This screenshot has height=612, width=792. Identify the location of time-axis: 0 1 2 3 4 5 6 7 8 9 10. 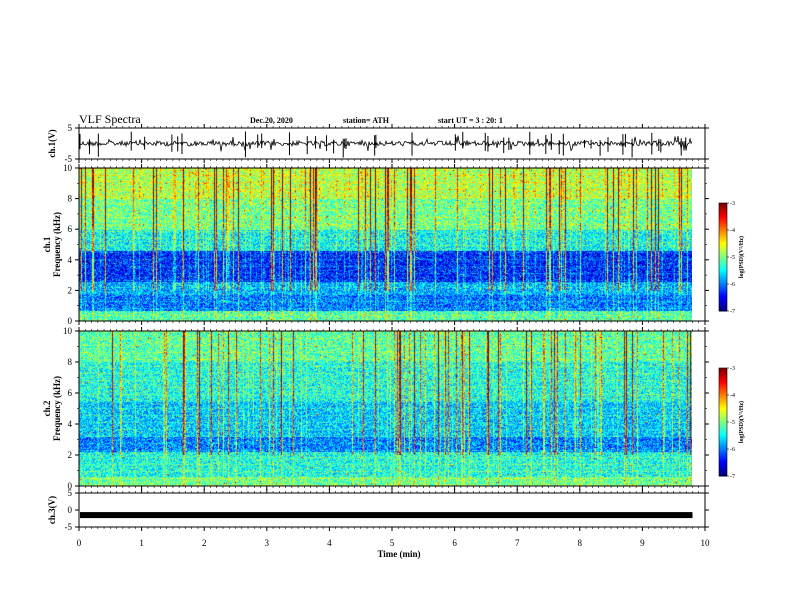
(393, 543).